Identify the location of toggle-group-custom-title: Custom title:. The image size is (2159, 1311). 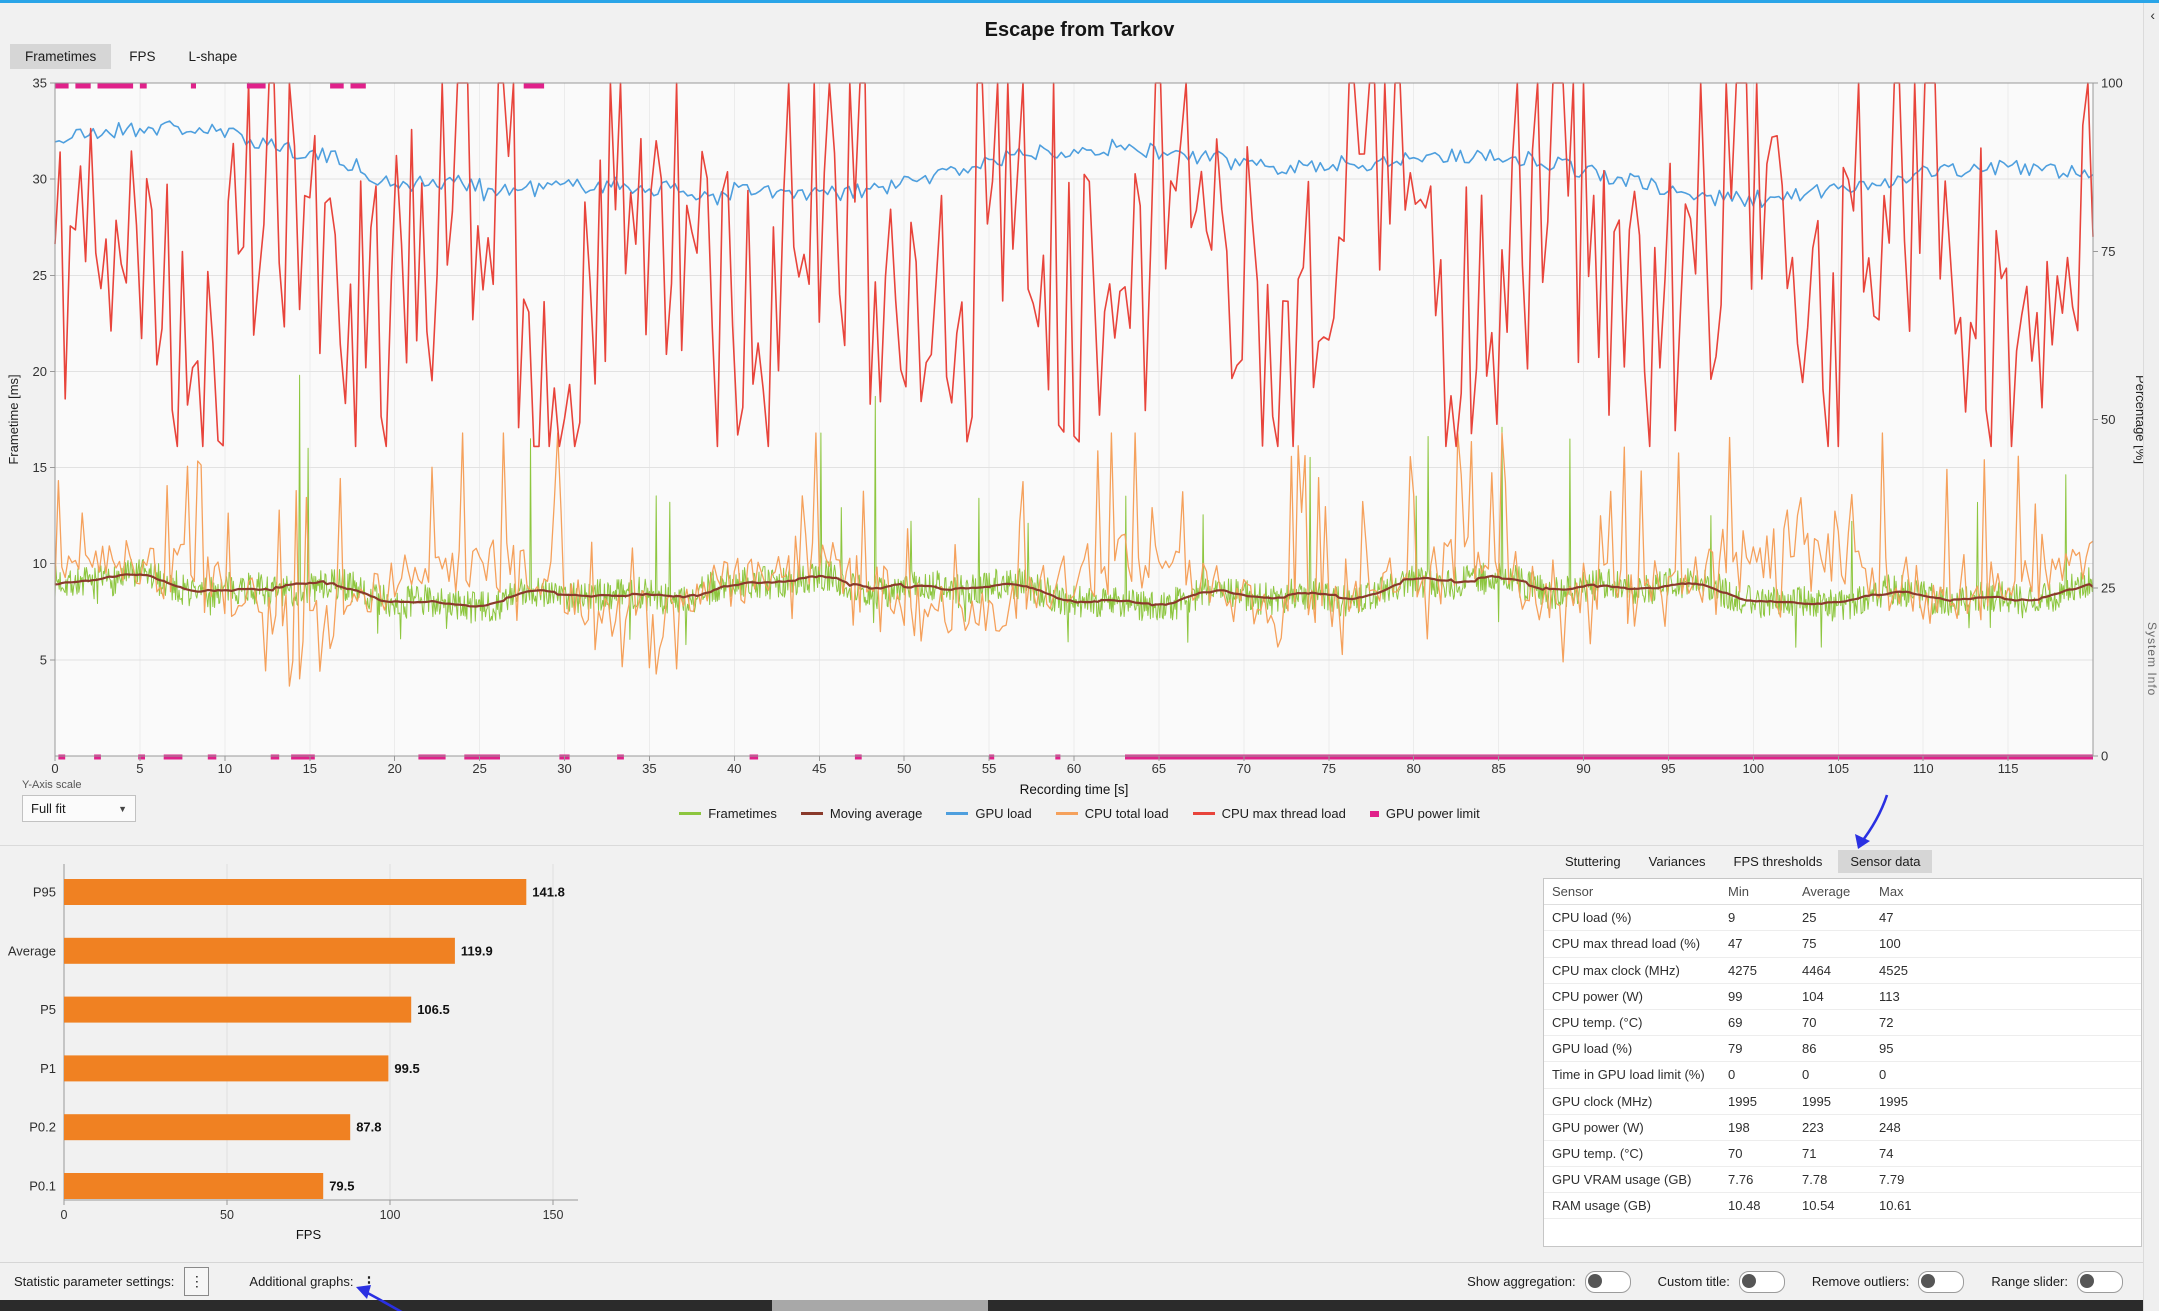
(1721, 1281).